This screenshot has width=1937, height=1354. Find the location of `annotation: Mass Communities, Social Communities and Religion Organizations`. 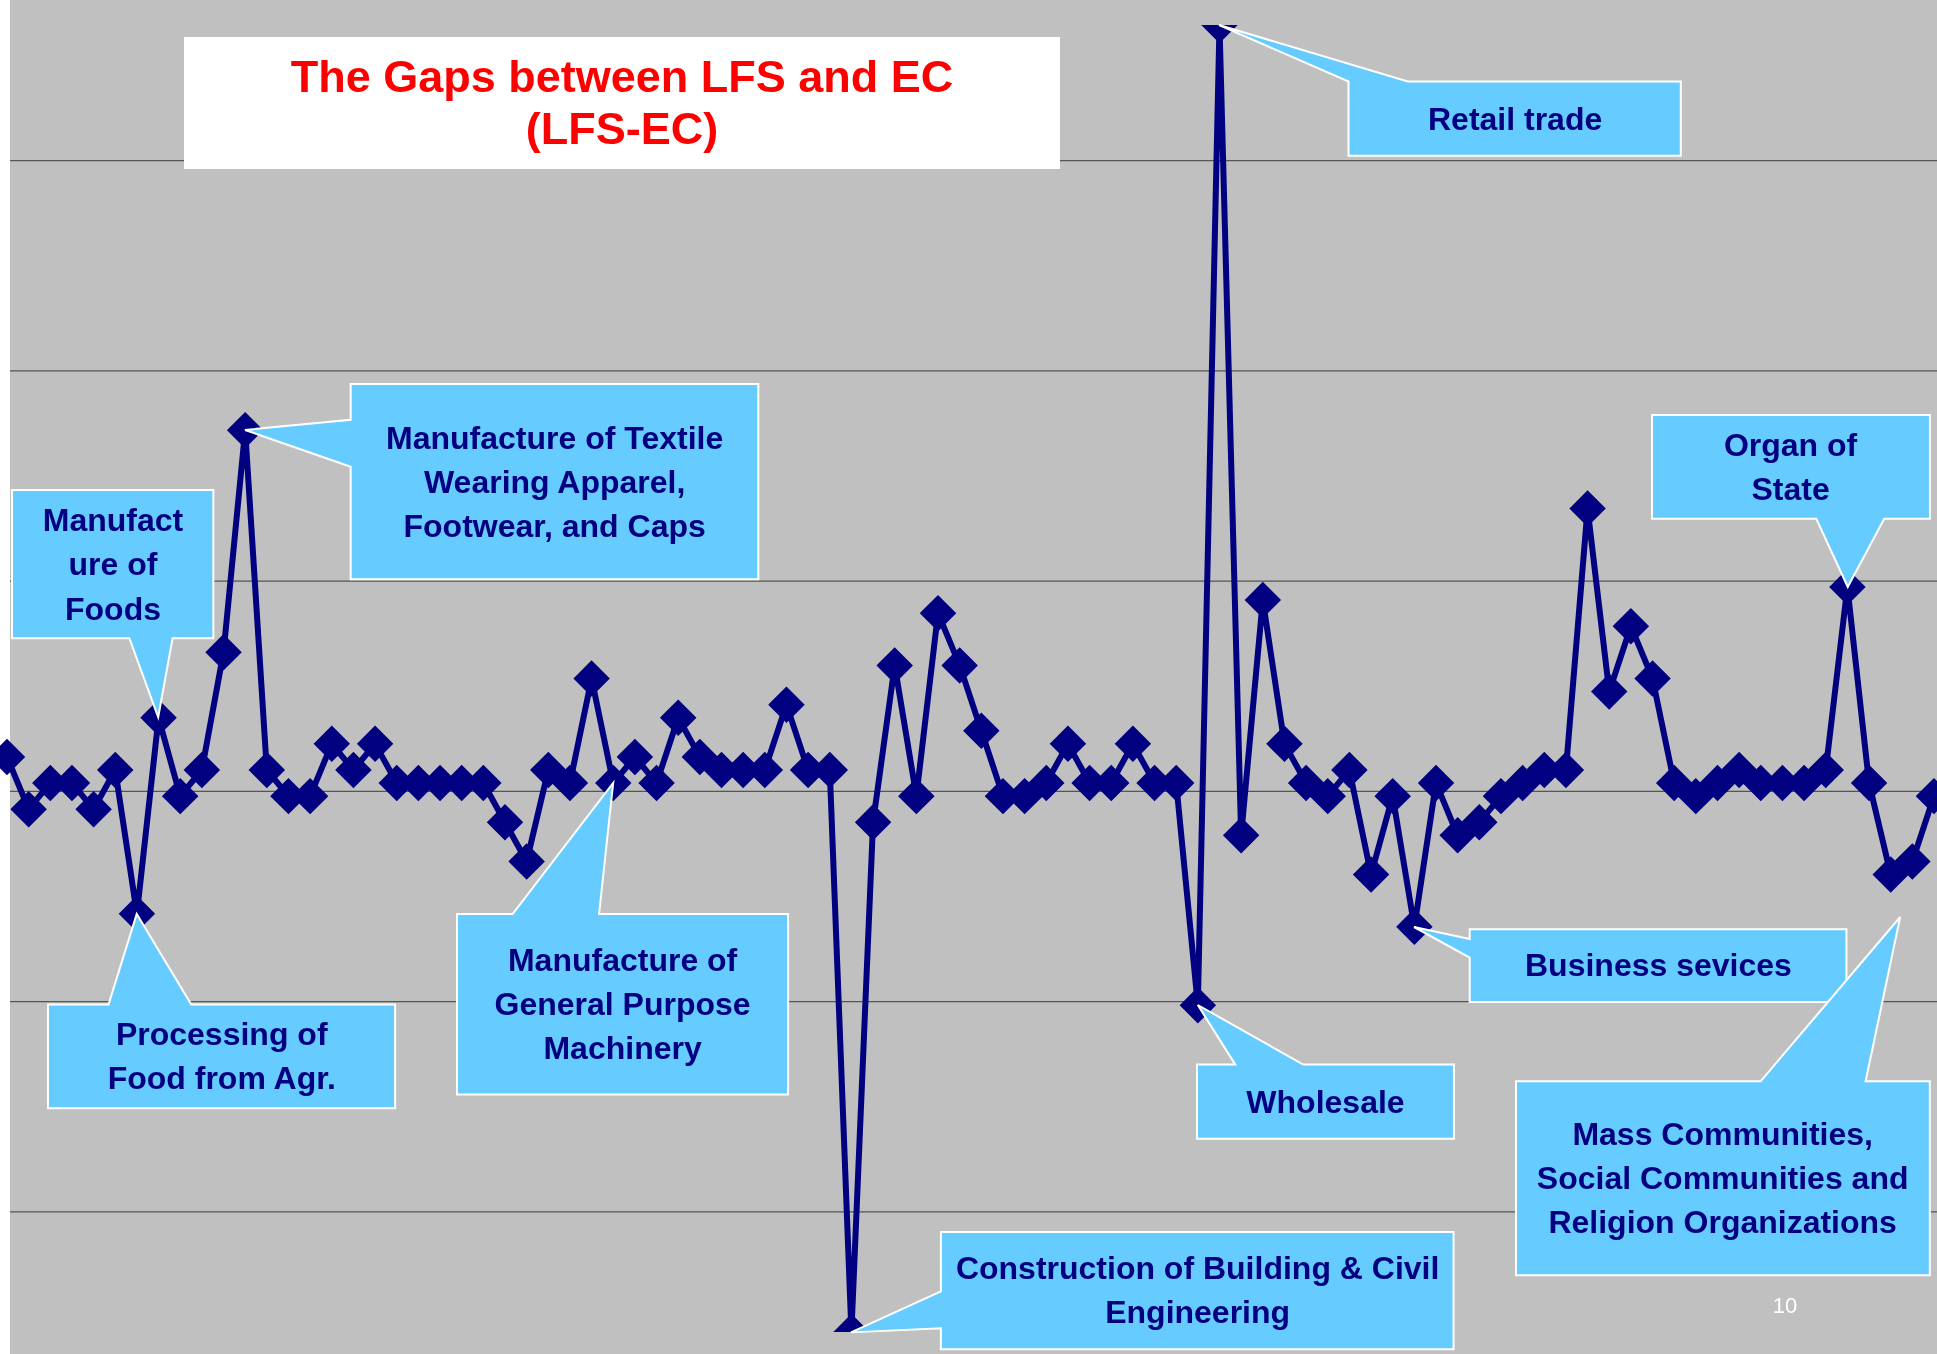

annotation: Mass Communities, Social Communities and Religion Organizations is located at coordinates (1722, 1178).